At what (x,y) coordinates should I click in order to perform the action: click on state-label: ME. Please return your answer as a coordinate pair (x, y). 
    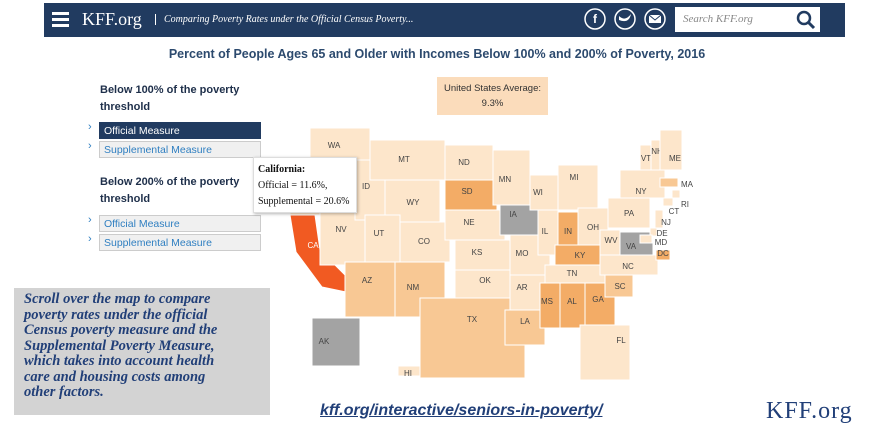
    Looking at the image, I should click on (675, 158).